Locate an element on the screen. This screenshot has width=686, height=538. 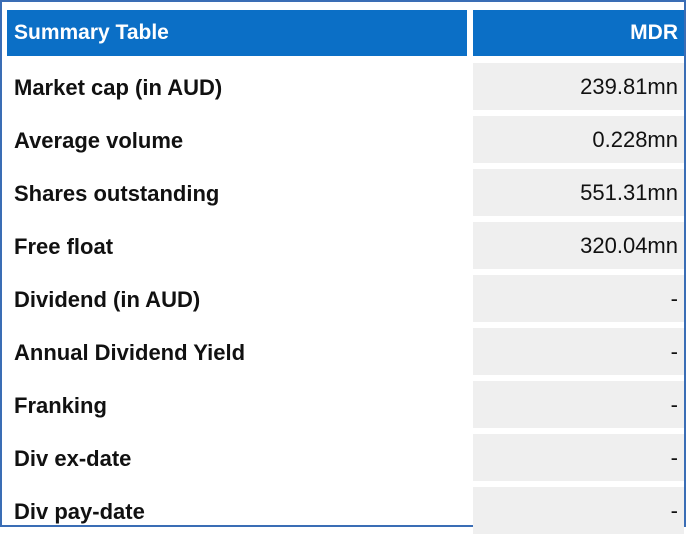
table-row: Shares outstanding 551.31mn is located at coordinates (345, 193).